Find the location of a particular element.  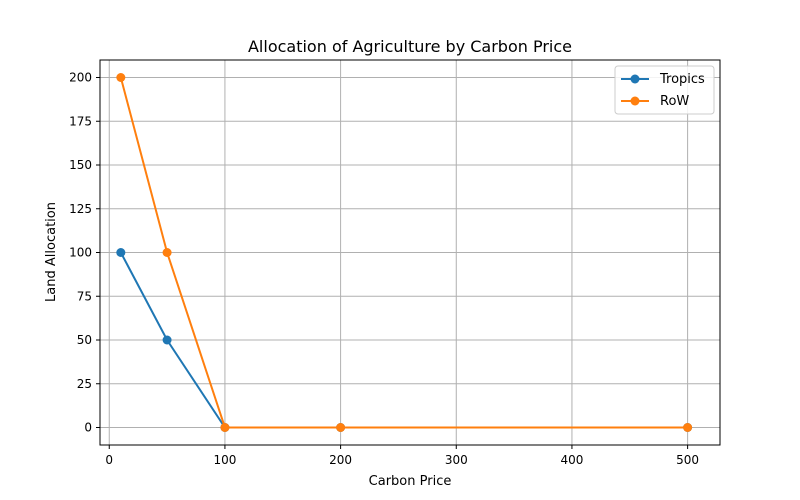

x-tick-label: 200 is located at coordinates (340, 460).